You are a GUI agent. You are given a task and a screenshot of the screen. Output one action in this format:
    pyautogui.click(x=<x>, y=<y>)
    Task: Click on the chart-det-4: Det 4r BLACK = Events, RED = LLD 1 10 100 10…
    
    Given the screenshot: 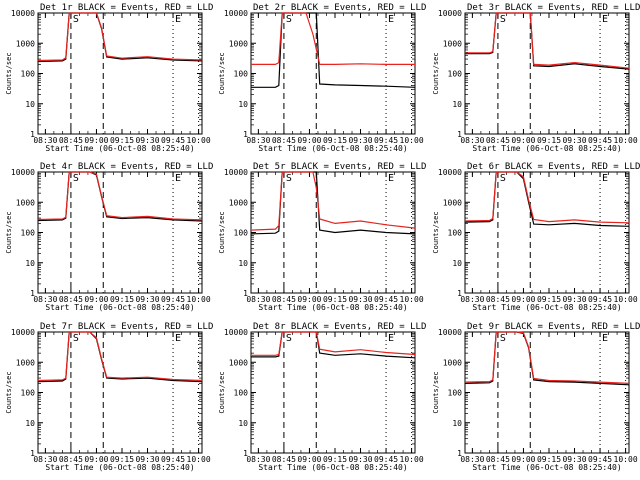 What is the action you would take?
    pyautogui.click(x=109, y=237)
    